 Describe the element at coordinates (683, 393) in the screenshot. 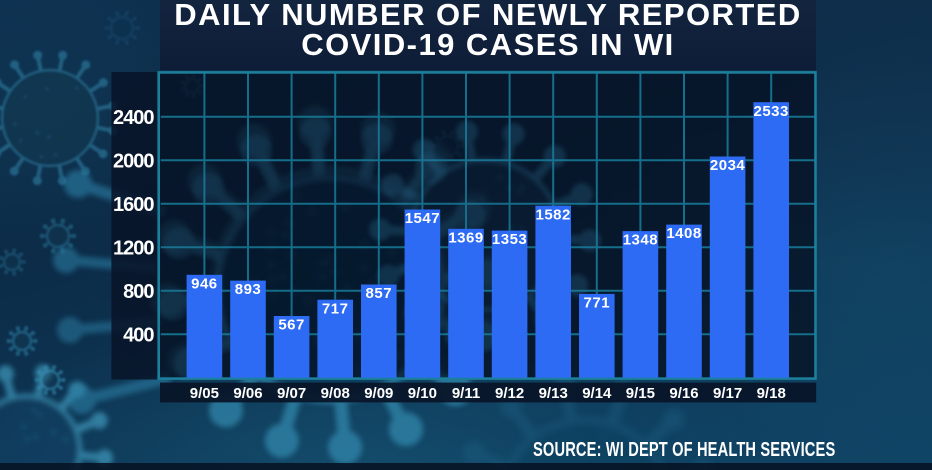

I see `svg-text: 9/16` at that location.